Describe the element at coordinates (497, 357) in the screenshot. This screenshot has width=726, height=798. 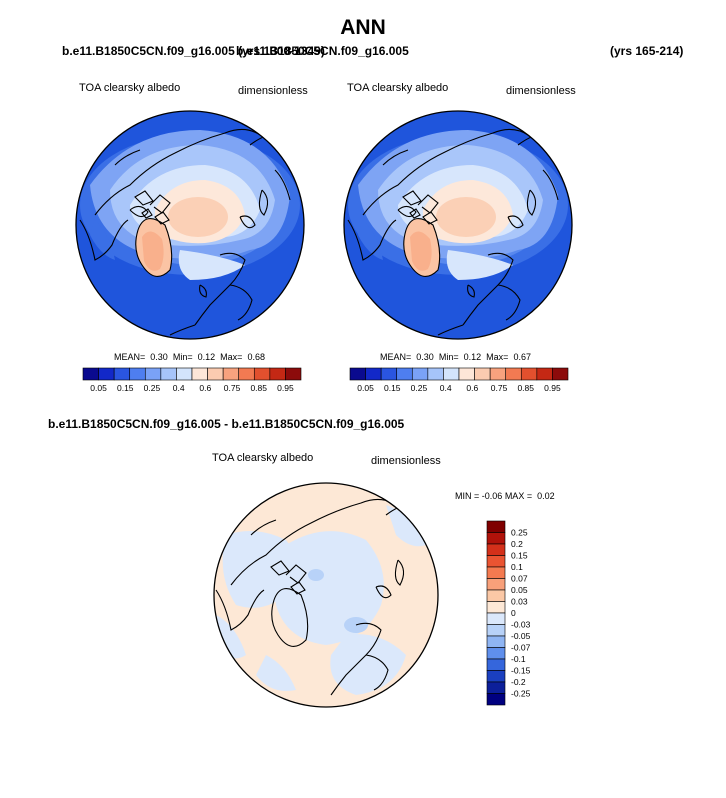
I see `panel2-max-label: Max=` at that location.